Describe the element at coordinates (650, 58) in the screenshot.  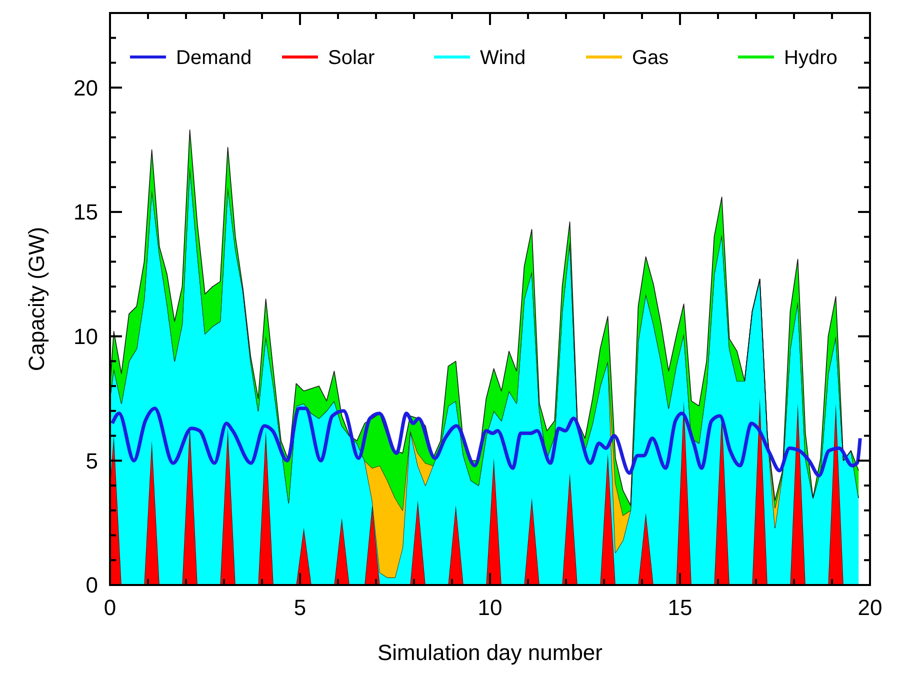
I see `legend-label: Gas` at that location.